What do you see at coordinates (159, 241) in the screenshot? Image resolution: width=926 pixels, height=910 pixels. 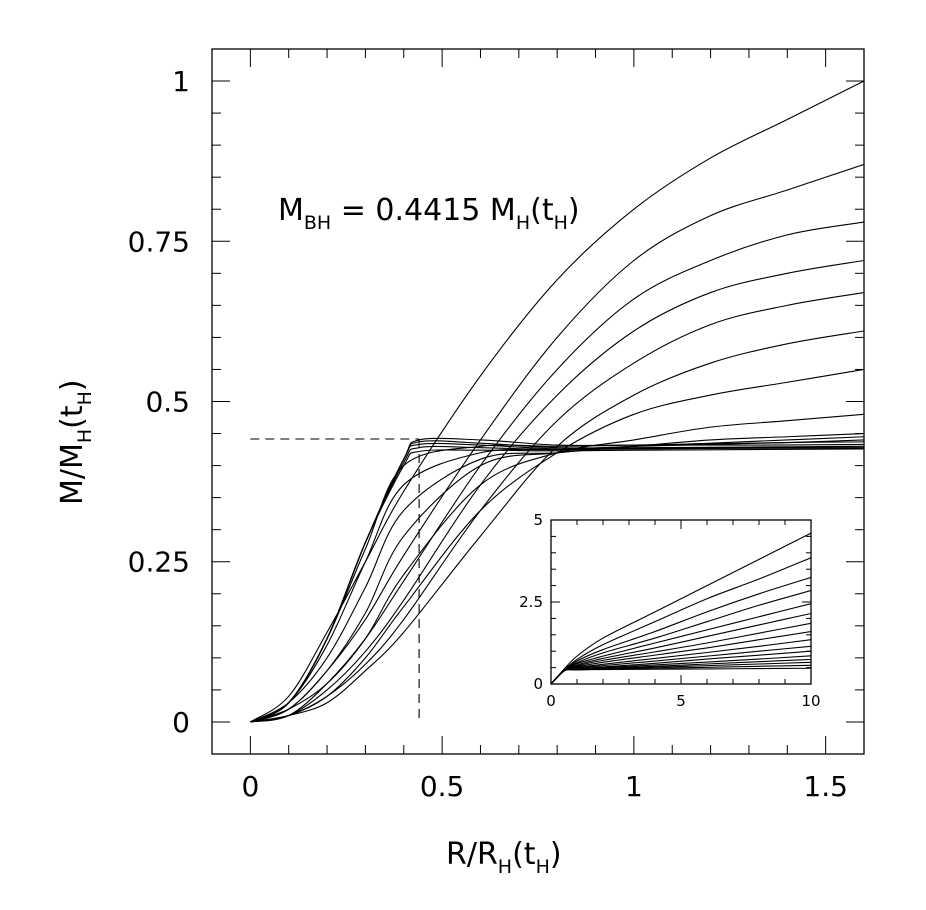 I see `main-y-tick-label: 0.75` at bounding box center [159, 241].